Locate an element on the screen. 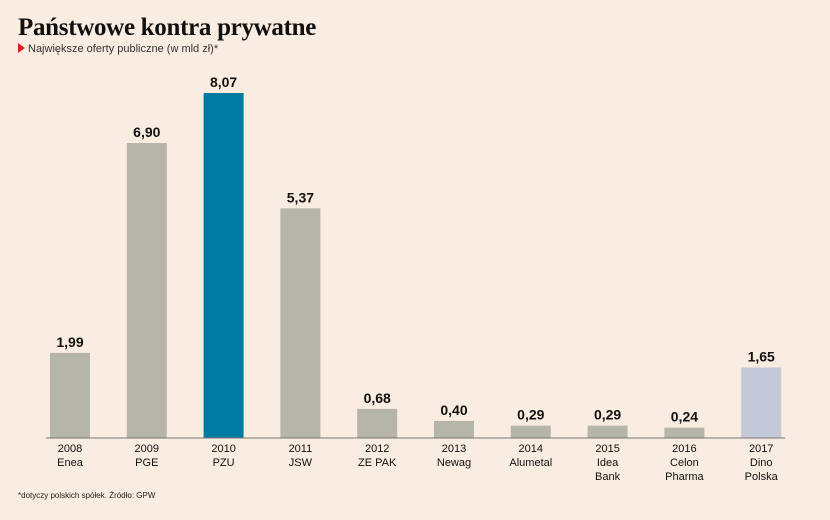 Image resolution: width=830 pixels, height=520 pixels. tick-label-company-2017: Polska is located at coordinates (762, 477).